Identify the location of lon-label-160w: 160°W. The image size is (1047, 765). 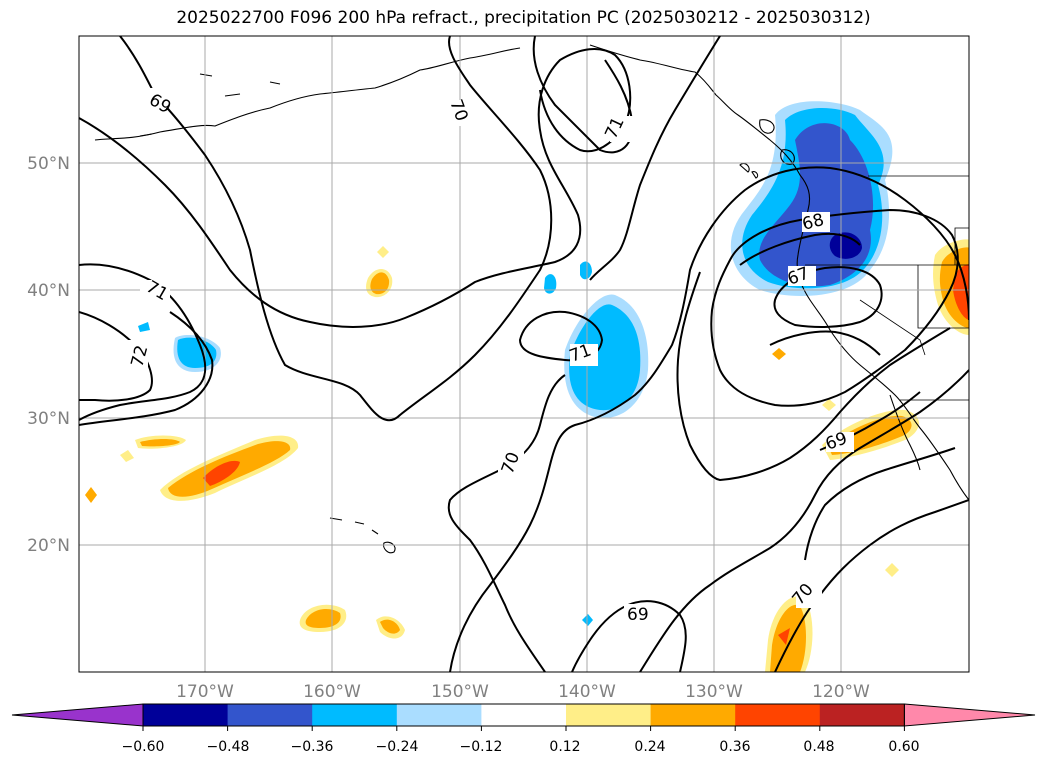
(332, 692).